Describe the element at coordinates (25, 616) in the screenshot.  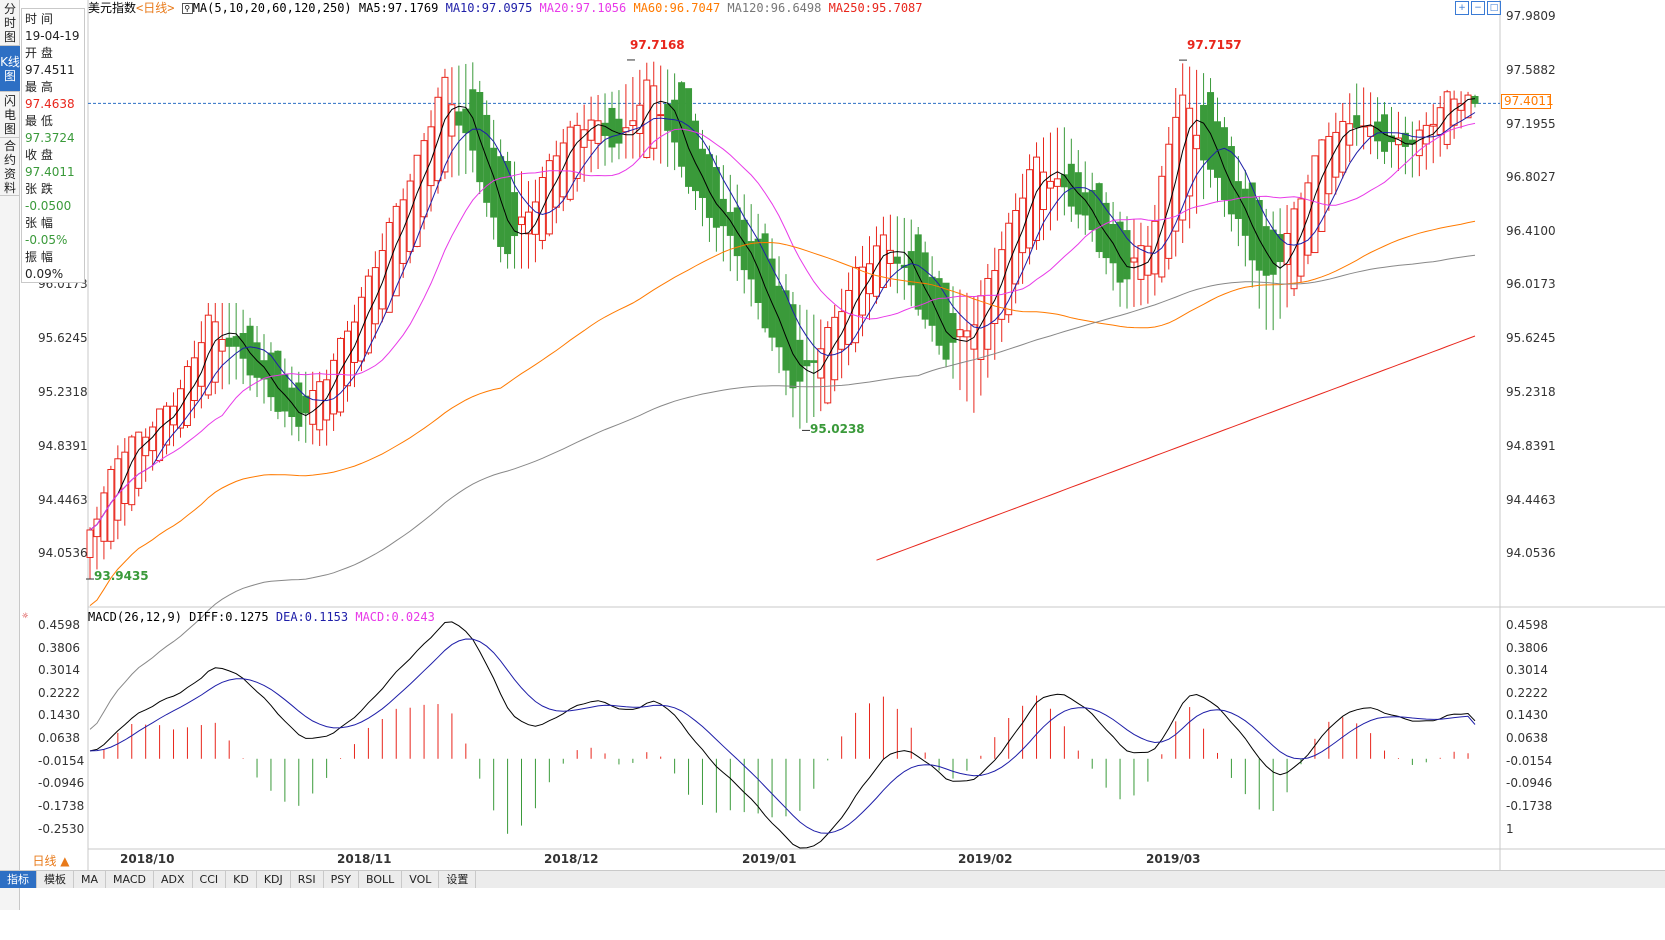
I see `macd-settings-icon: ☼` at that location.